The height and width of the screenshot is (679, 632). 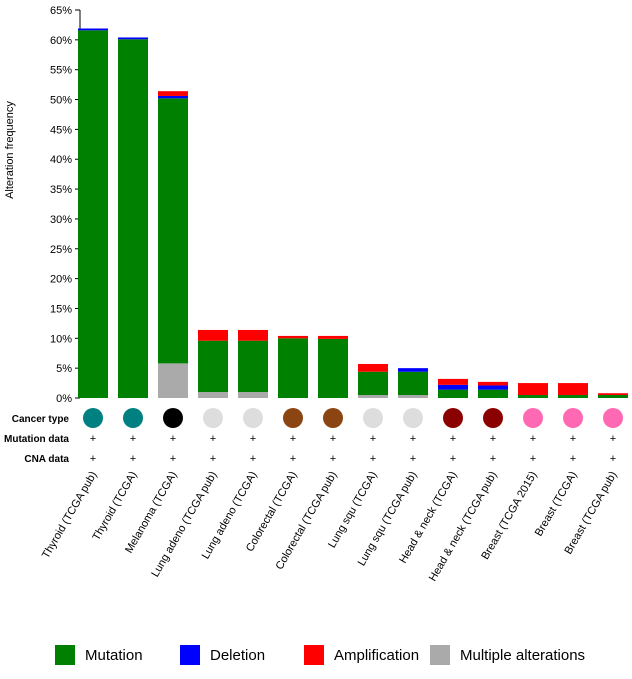 I want to click on legend-swatch-multiple-alterations, so click(x=440, y=655).